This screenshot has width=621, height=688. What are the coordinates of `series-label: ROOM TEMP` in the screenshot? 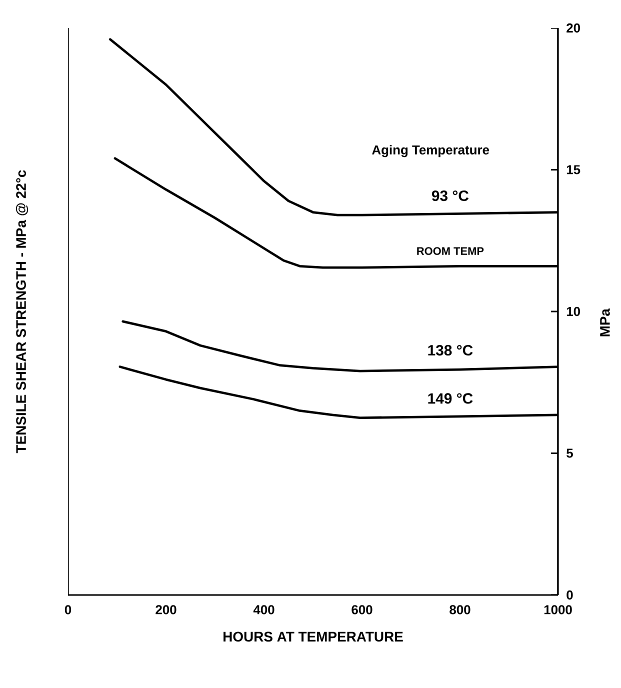 It's located at (450, 251).